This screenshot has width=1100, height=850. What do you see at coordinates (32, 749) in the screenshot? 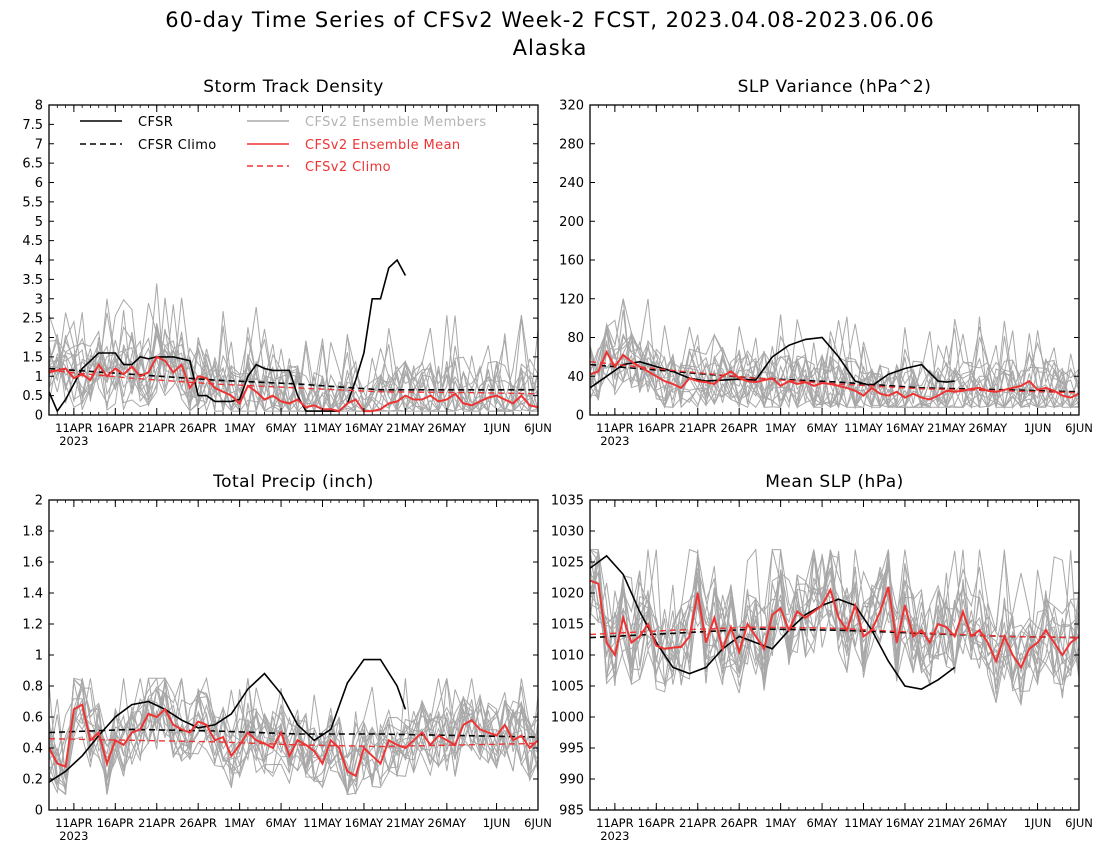
I see `y-tick-label: 0.4` at bounding box center [32, 749].